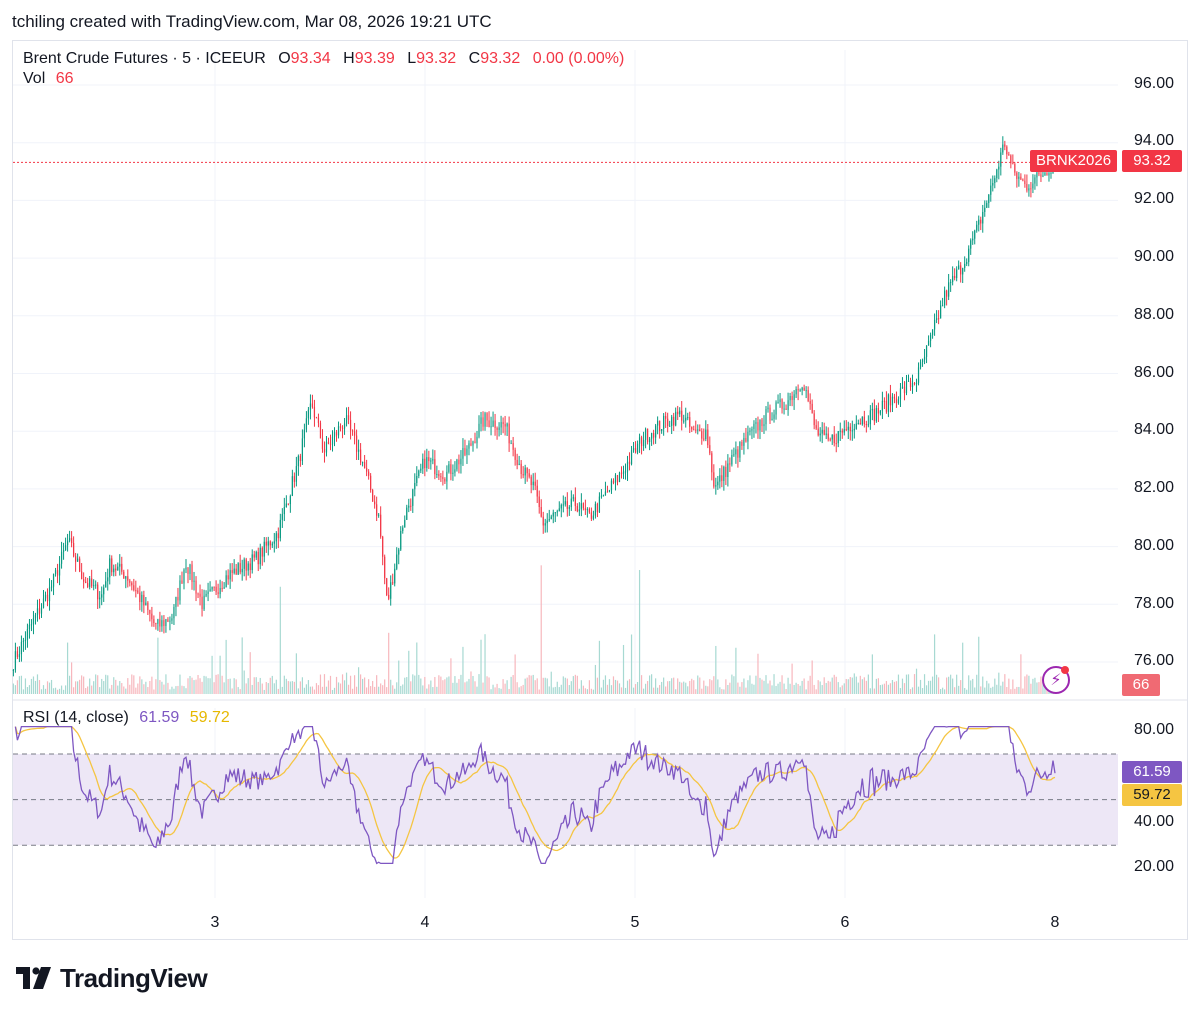 Image resolution: width=1200 pixels, height=1017 pixels. What do you see at coordinates (112, 978) in the screenshot?
I see `tradingview-logo: TradingView` at bounding box center [112, 978].